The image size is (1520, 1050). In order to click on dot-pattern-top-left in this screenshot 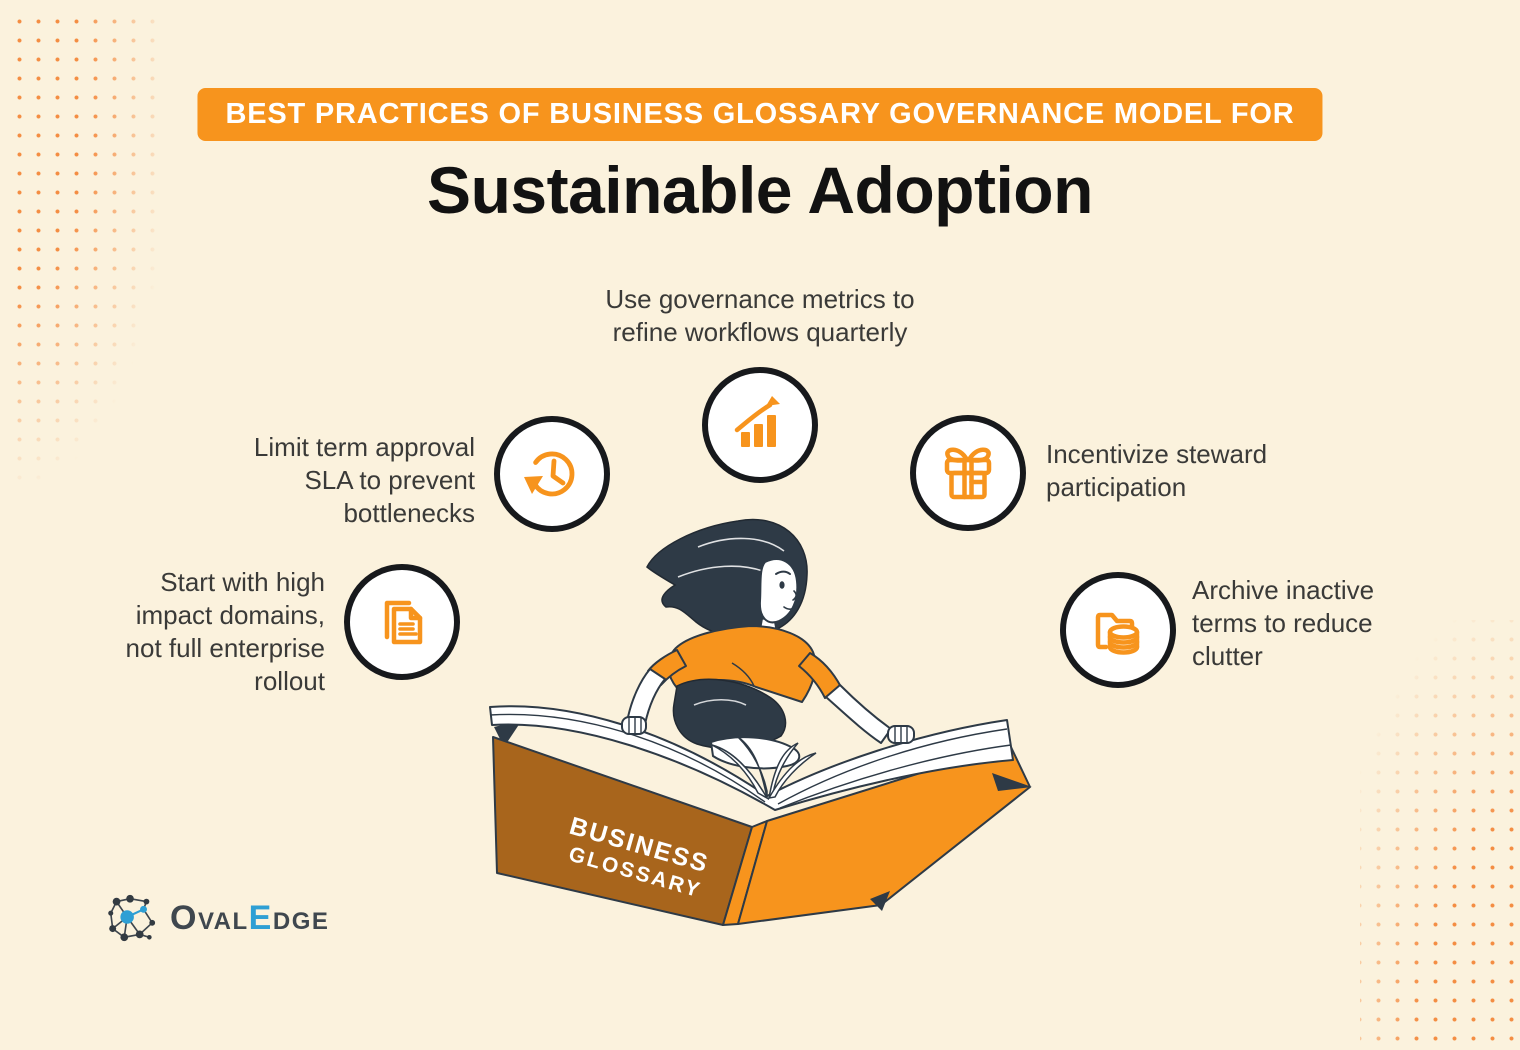, I will do `click(86, 262)`.